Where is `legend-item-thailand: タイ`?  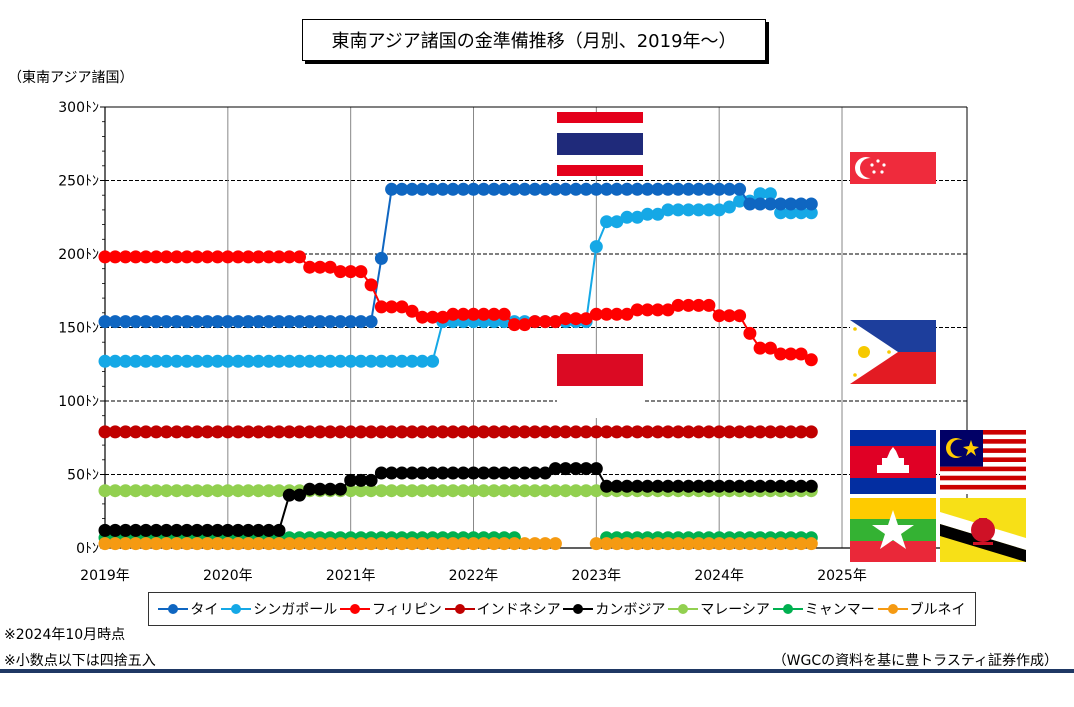
legend-item-thailand: タイ is located at coordinates (188, 609).